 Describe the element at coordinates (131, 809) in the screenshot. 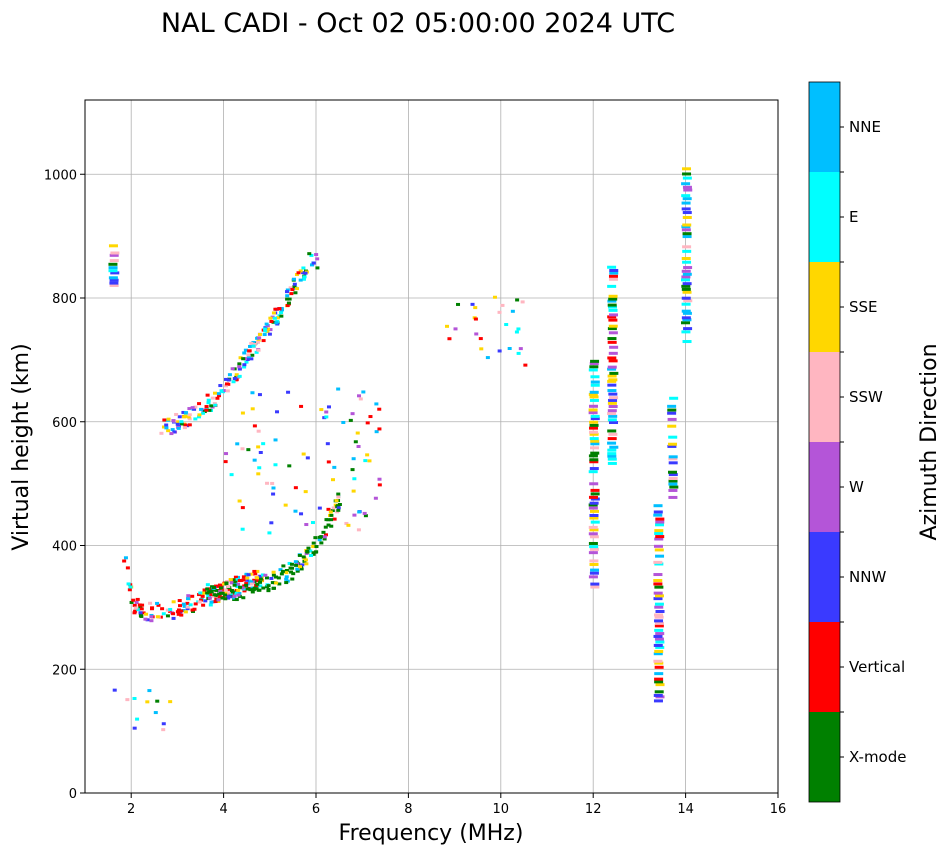

I see `x-tick-label: 2` at that location.